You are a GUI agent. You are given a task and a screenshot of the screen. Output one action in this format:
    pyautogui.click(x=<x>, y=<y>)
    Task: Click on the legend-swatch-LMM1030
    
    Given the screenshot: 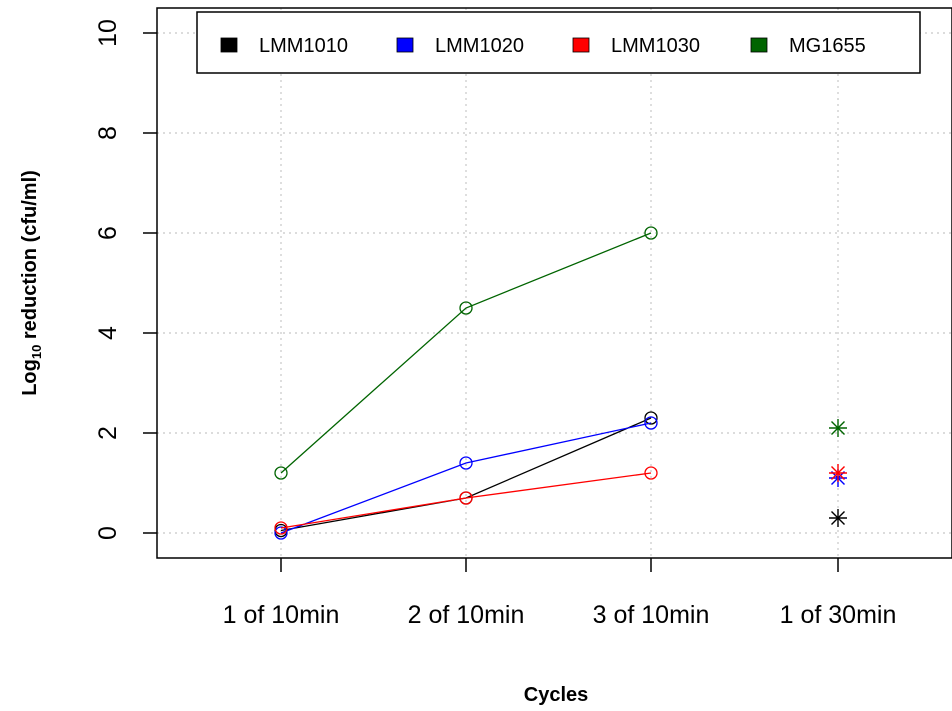 What is the action you would take?
    pyautogui.click(x=581, y=45)
    